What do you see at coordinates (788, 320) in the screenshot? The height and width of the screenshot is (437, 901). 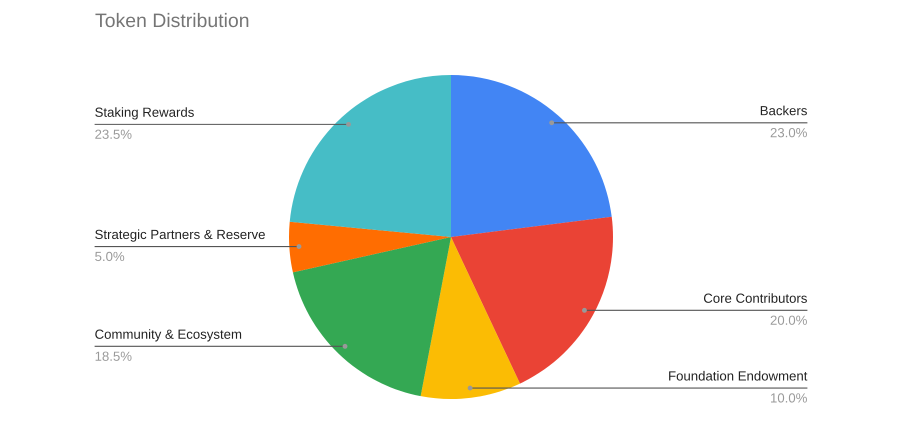 I see `data-label: 20.0%` at bounding box center [788, 320].